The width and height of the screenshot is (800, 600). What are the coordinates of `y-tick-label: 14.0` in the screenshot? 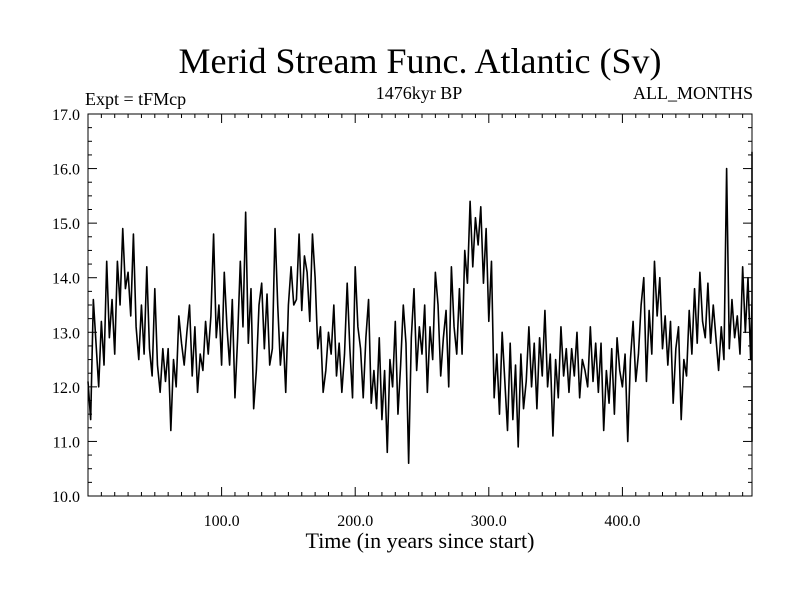 It's located at (66, 279).